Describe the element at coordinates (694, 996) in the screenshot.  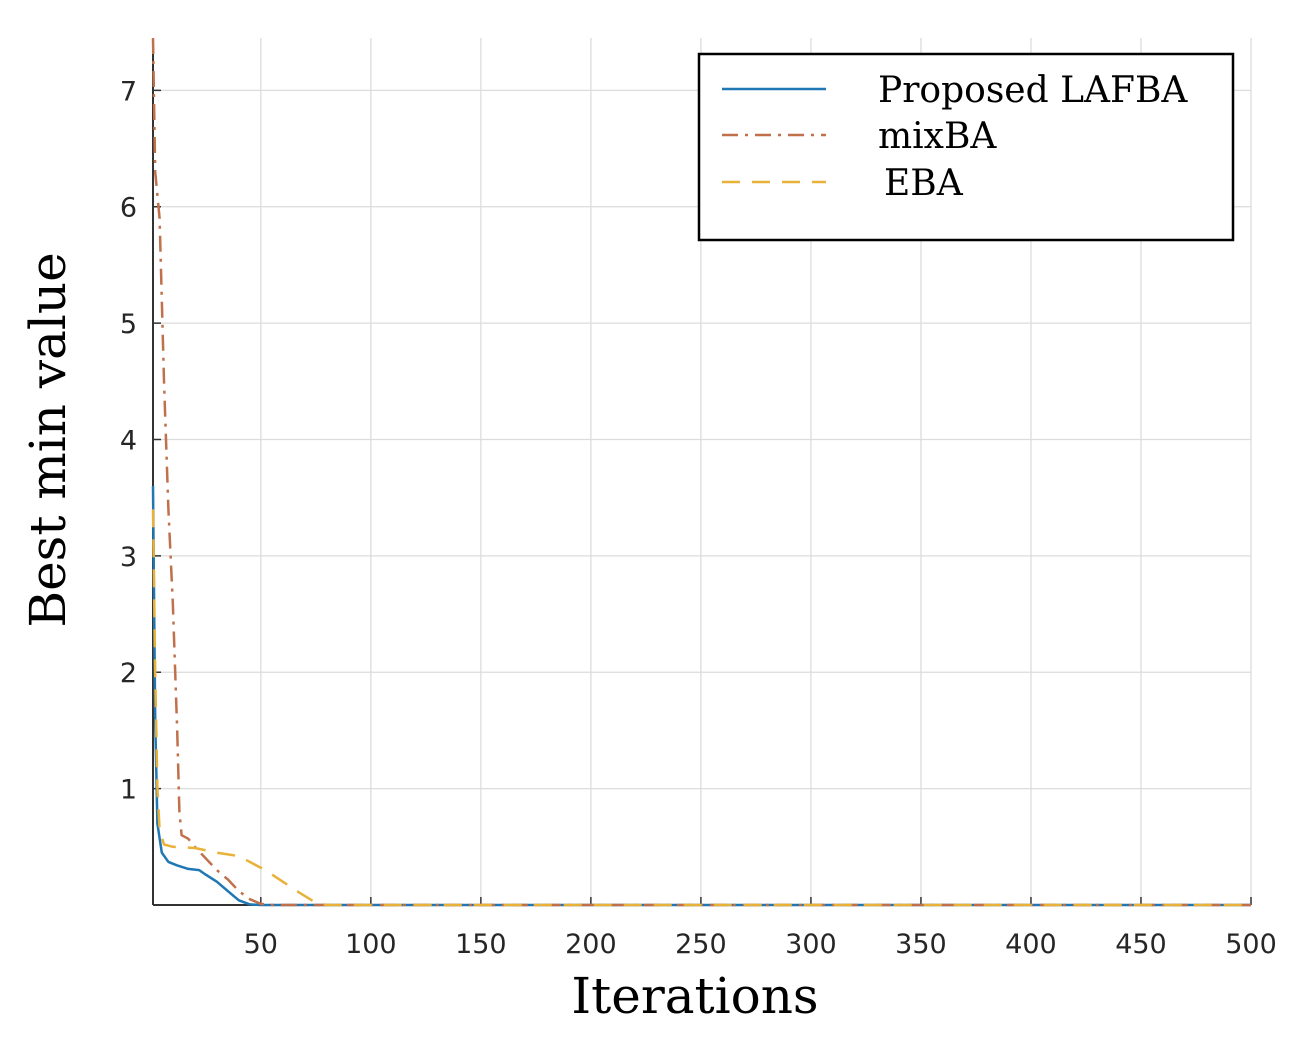
I see `x-axis-title: Iterations` at that location.